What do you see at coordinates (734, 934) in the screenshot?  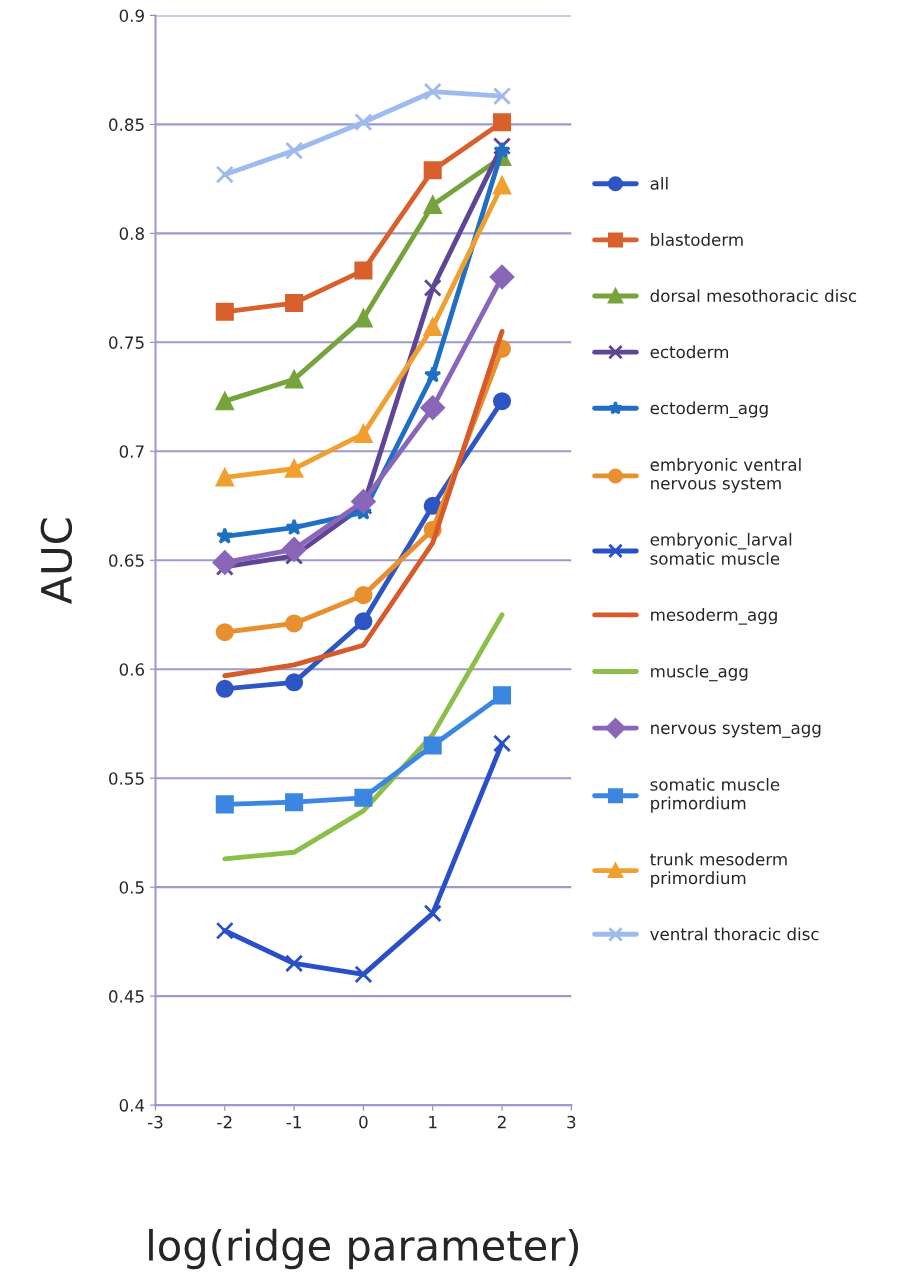 I see `legend-label: ventral thoracic disc` at bounding box center [734, 934].